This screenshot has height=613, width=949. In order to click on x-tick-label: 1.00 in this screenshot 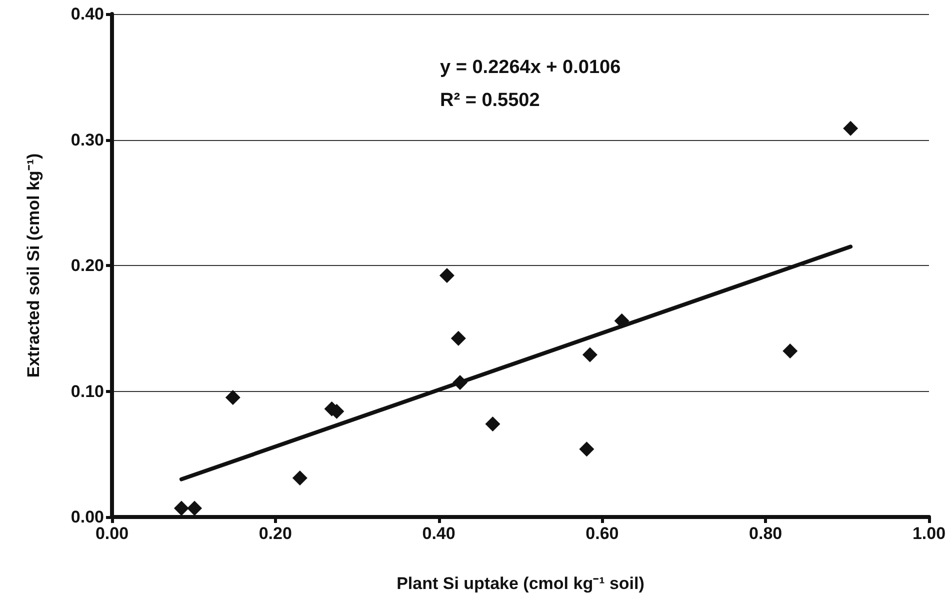, I will do `click(929, 533)`.